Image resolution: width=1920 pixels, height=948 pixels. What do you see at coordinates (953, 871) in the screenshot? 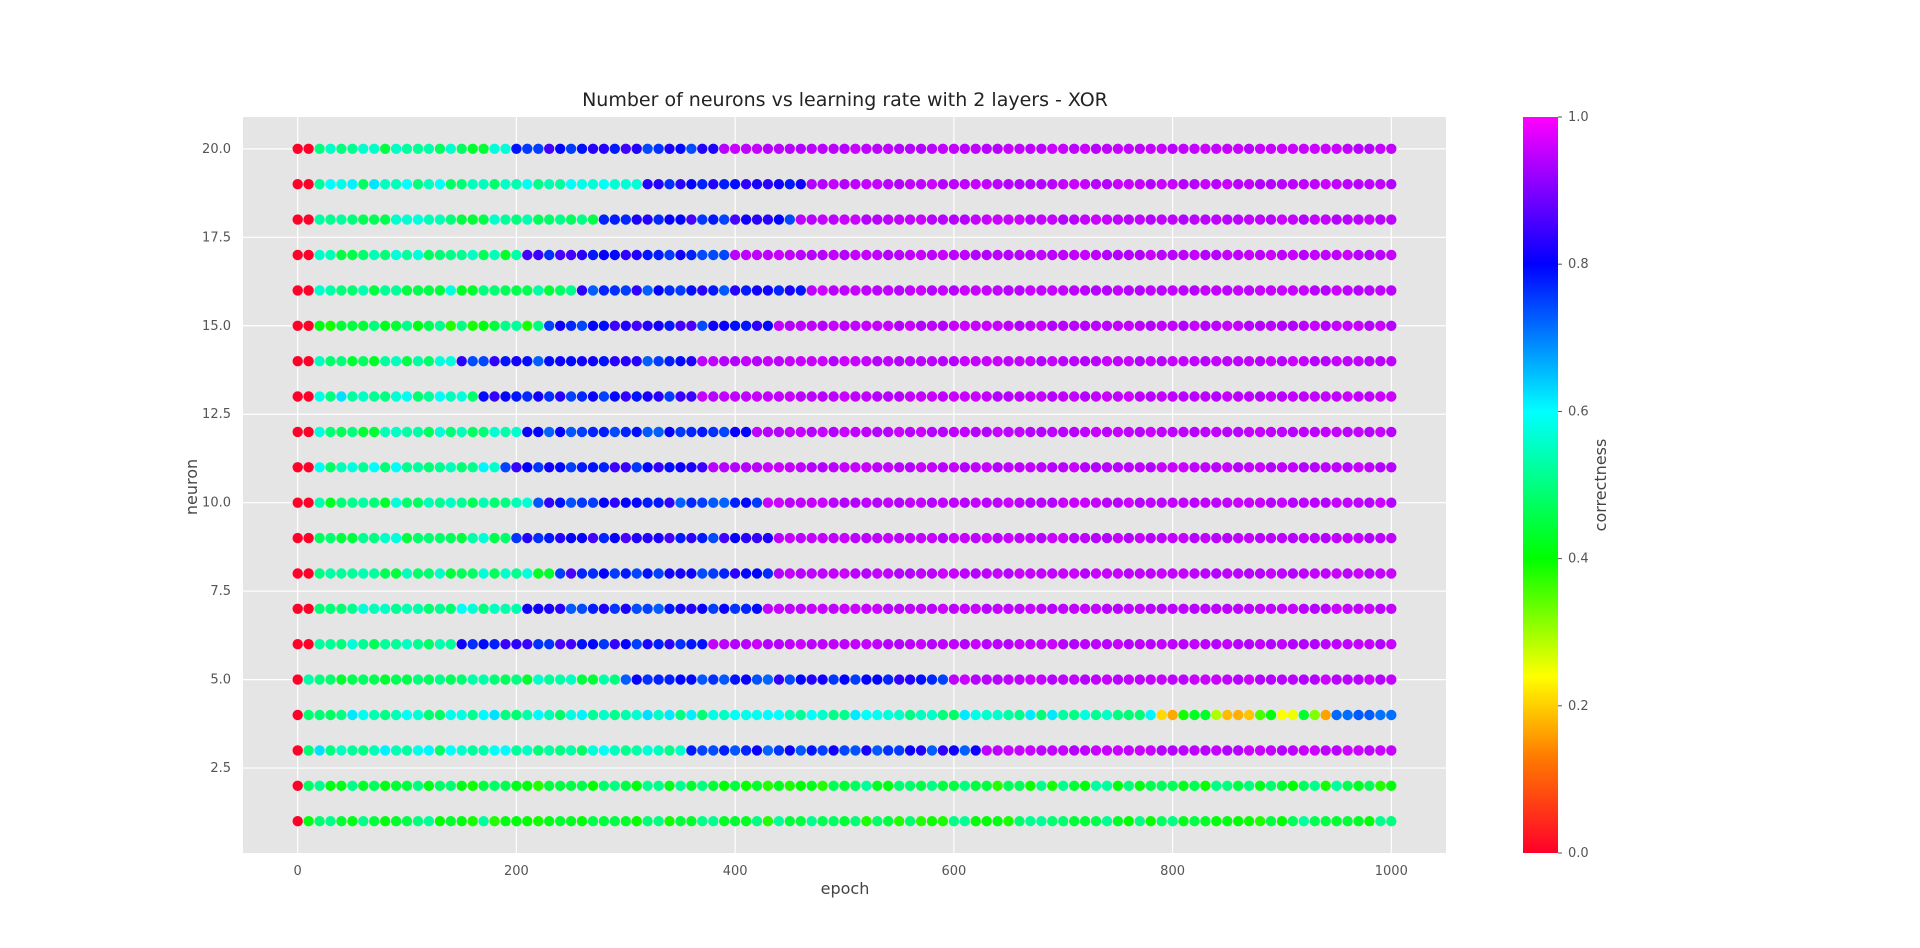
I see `x-tick-label: 600` at bounding box center [953, 871].